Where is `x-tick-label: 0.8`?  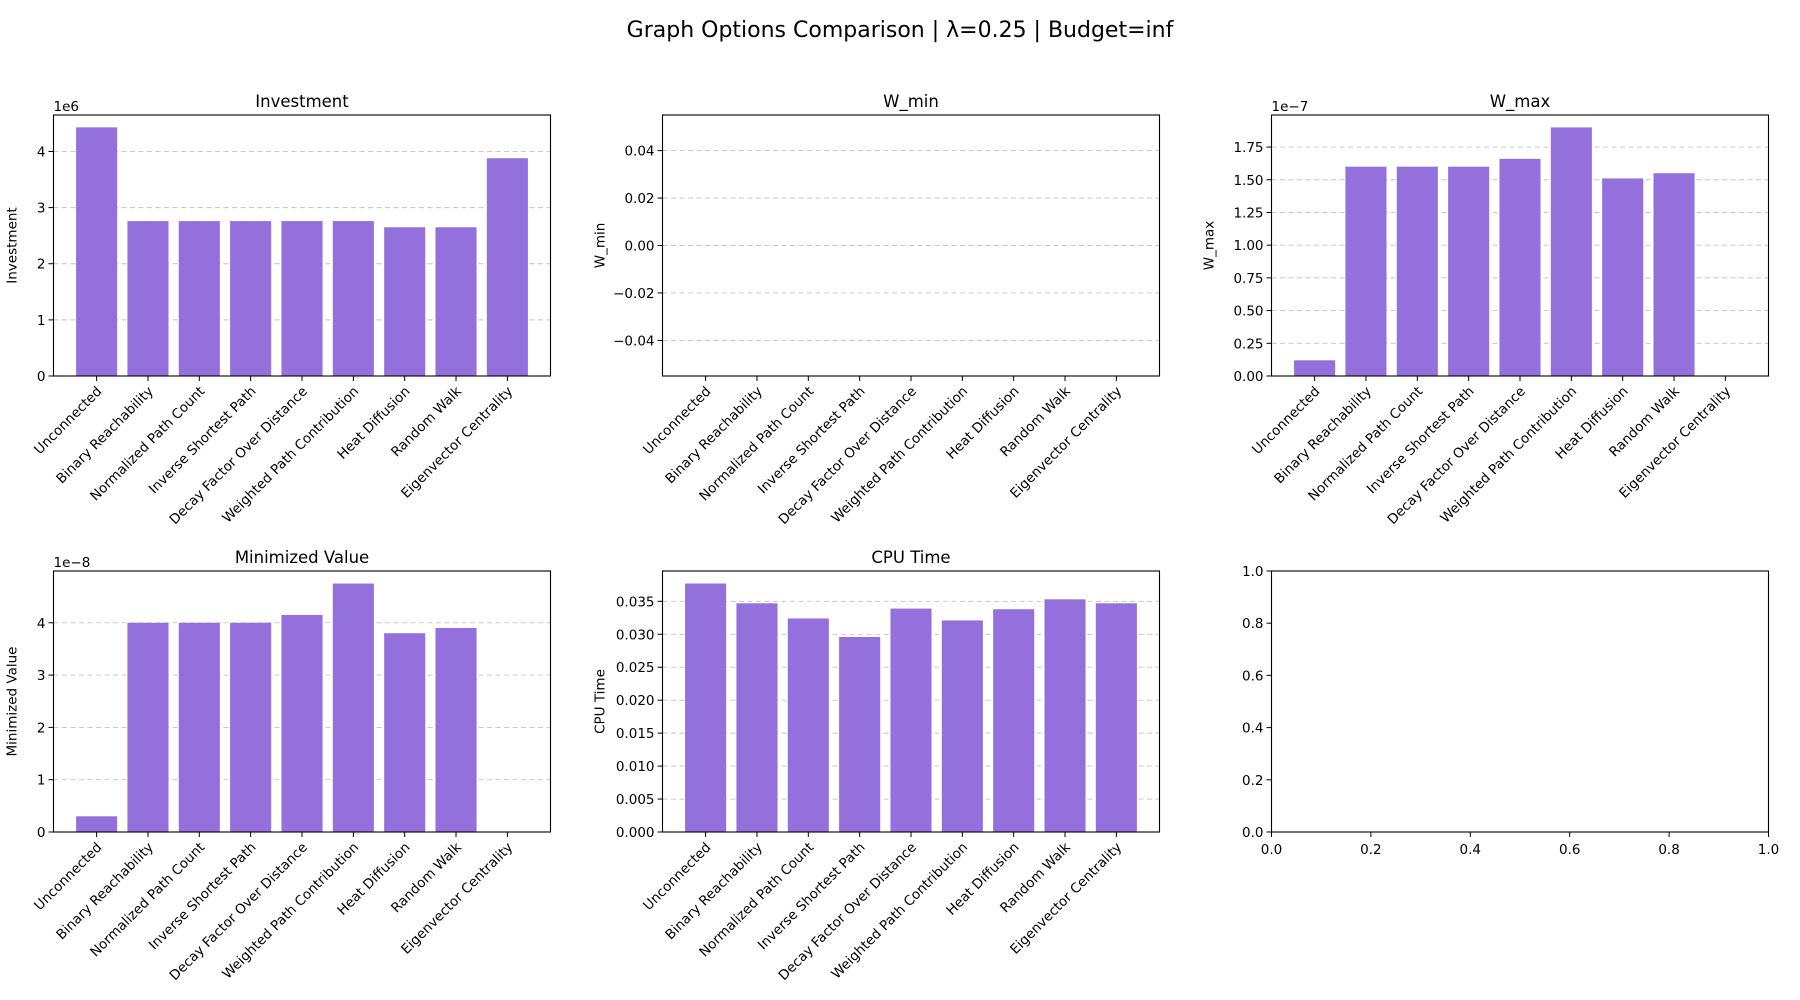
x-tick-label: 0.8 is located at coordinates (1668, 850).